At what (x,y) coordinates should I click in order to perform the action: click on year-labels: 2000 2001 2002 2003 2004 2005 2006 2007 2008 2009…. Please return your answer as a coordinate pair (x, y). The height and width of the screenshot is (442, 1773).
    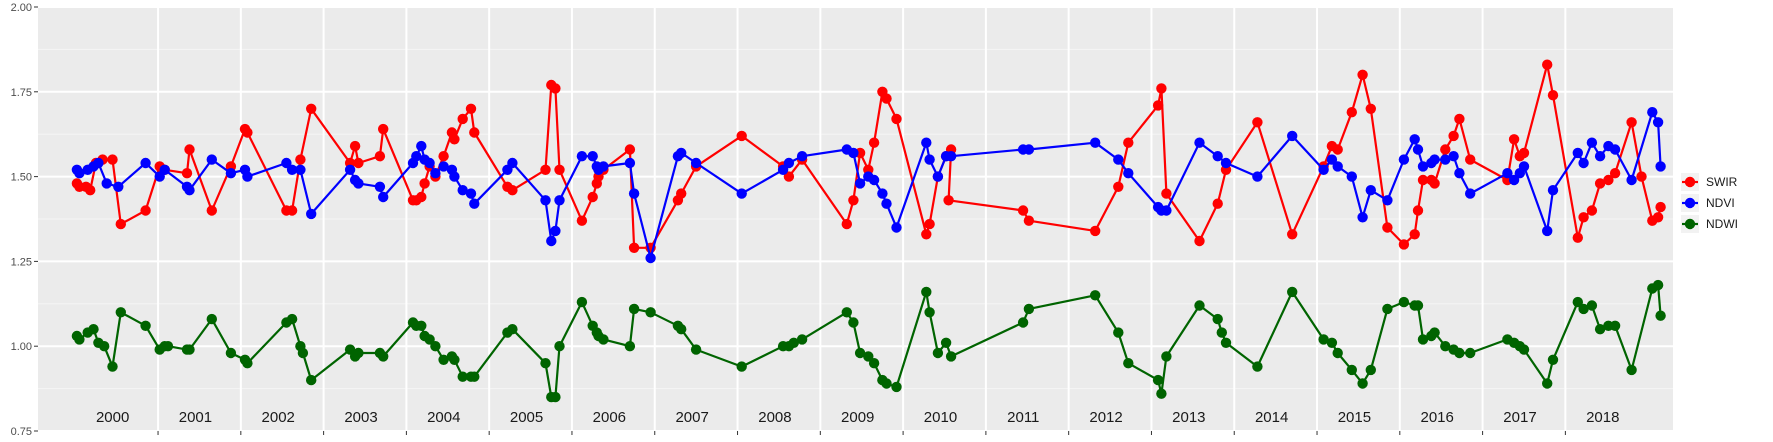
    Looking at the image, I should click on (858, 417).